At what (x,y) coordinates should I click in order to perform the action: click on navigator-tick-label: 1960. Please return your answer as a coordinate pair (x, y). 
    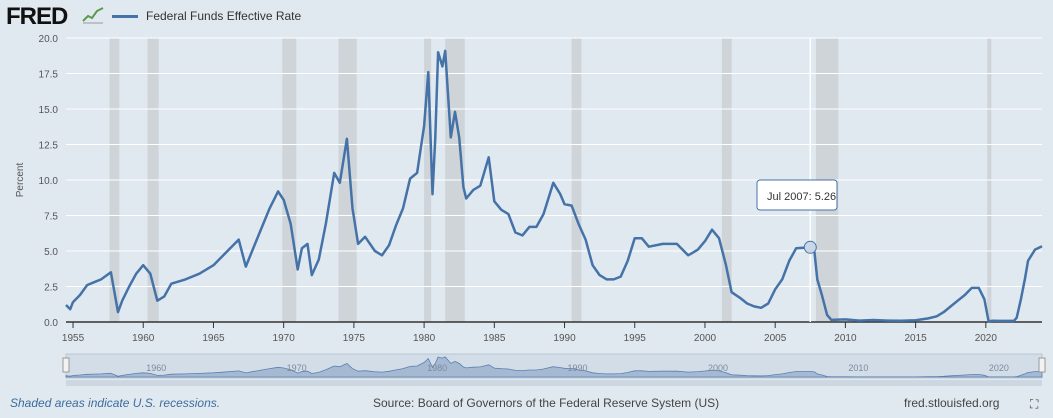
    Looking at the image, I should click on (156, 368).